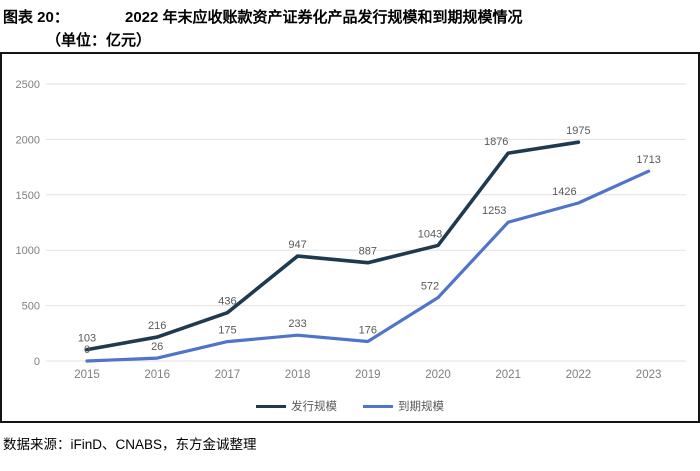 The width and height of the screenshot is (700, 471). What do you see at coordinates (87, 339) in the screenshot?
I see `data-label: 103` at bounding box center [87, 339].